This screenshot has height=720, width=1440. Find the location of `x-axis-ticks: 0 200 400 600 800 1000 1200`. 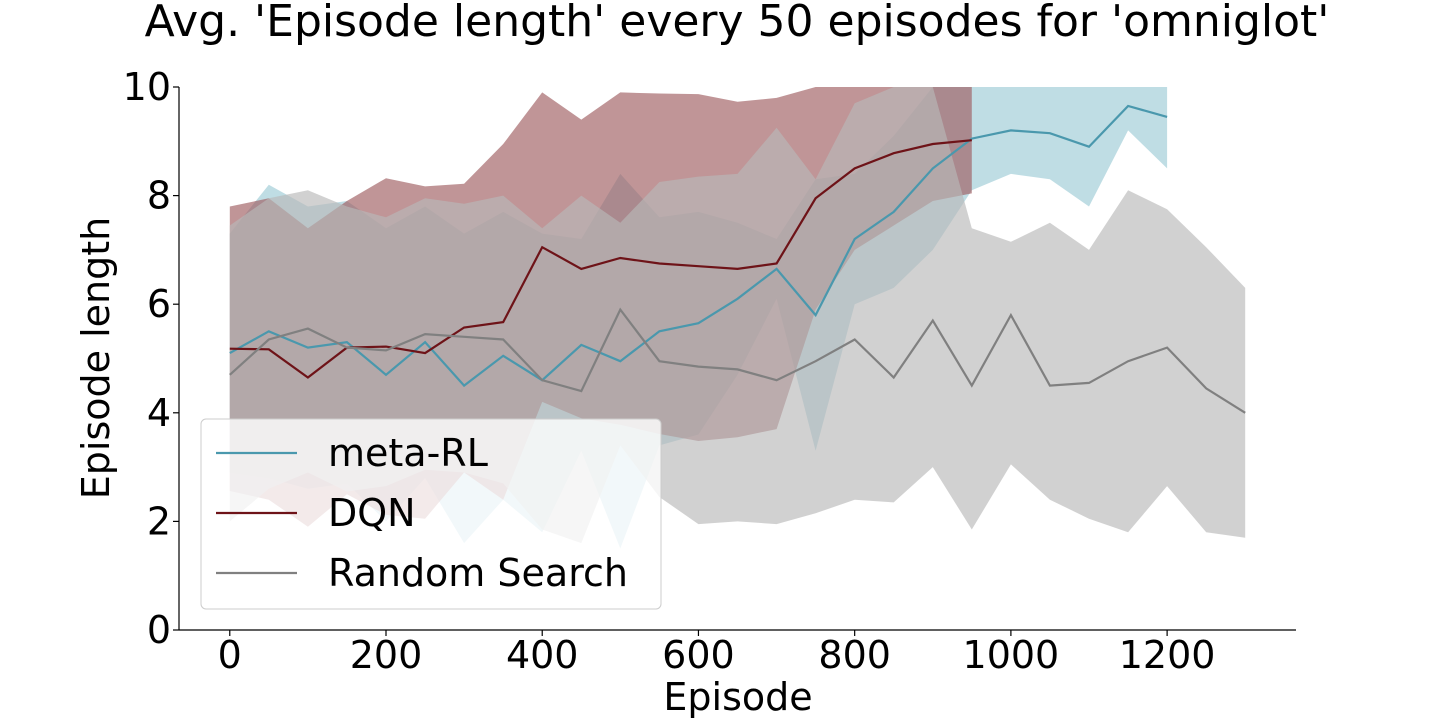

x-axis-ticks: 0 200 400 600 800 1000 1200 is located at coordinates (717, 653).